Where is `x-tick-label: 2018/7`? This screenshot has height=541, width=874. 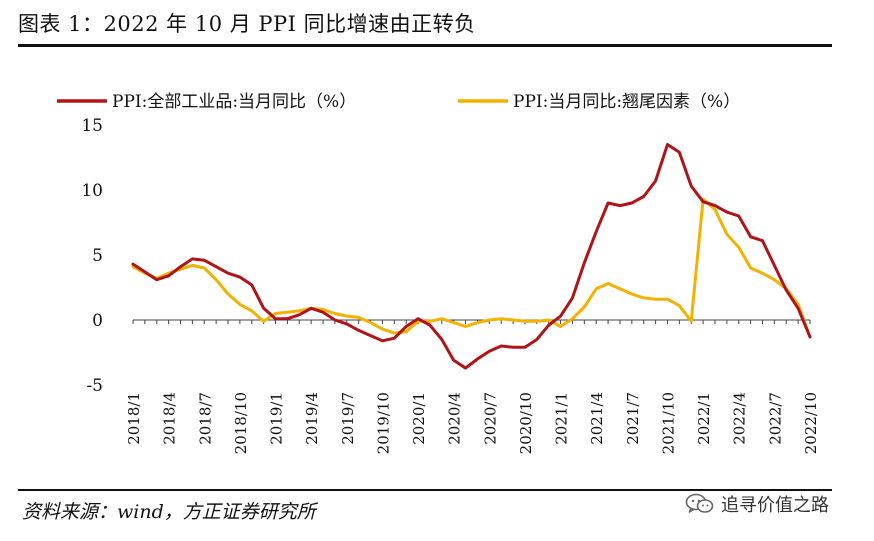 x-tick-label: 2018/7 is located at coordinates (205, 418).